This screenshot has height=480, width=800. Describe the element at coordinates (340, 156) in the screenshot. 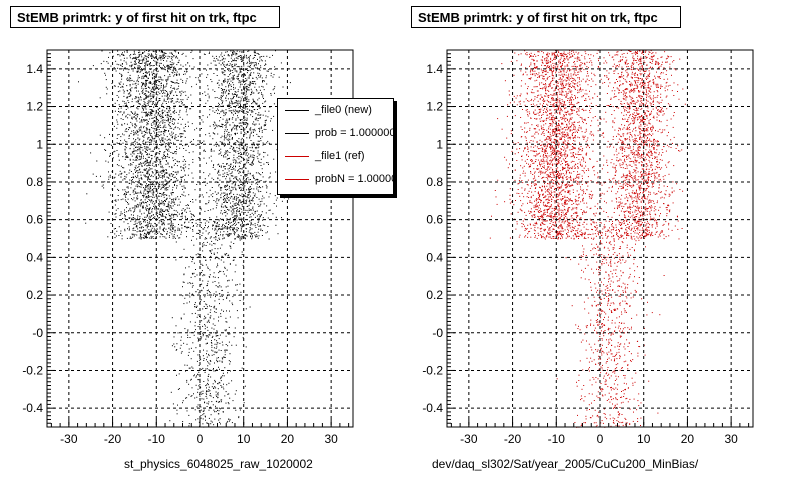

I see `legend-label-file1: _file1 (ref)` at that location.